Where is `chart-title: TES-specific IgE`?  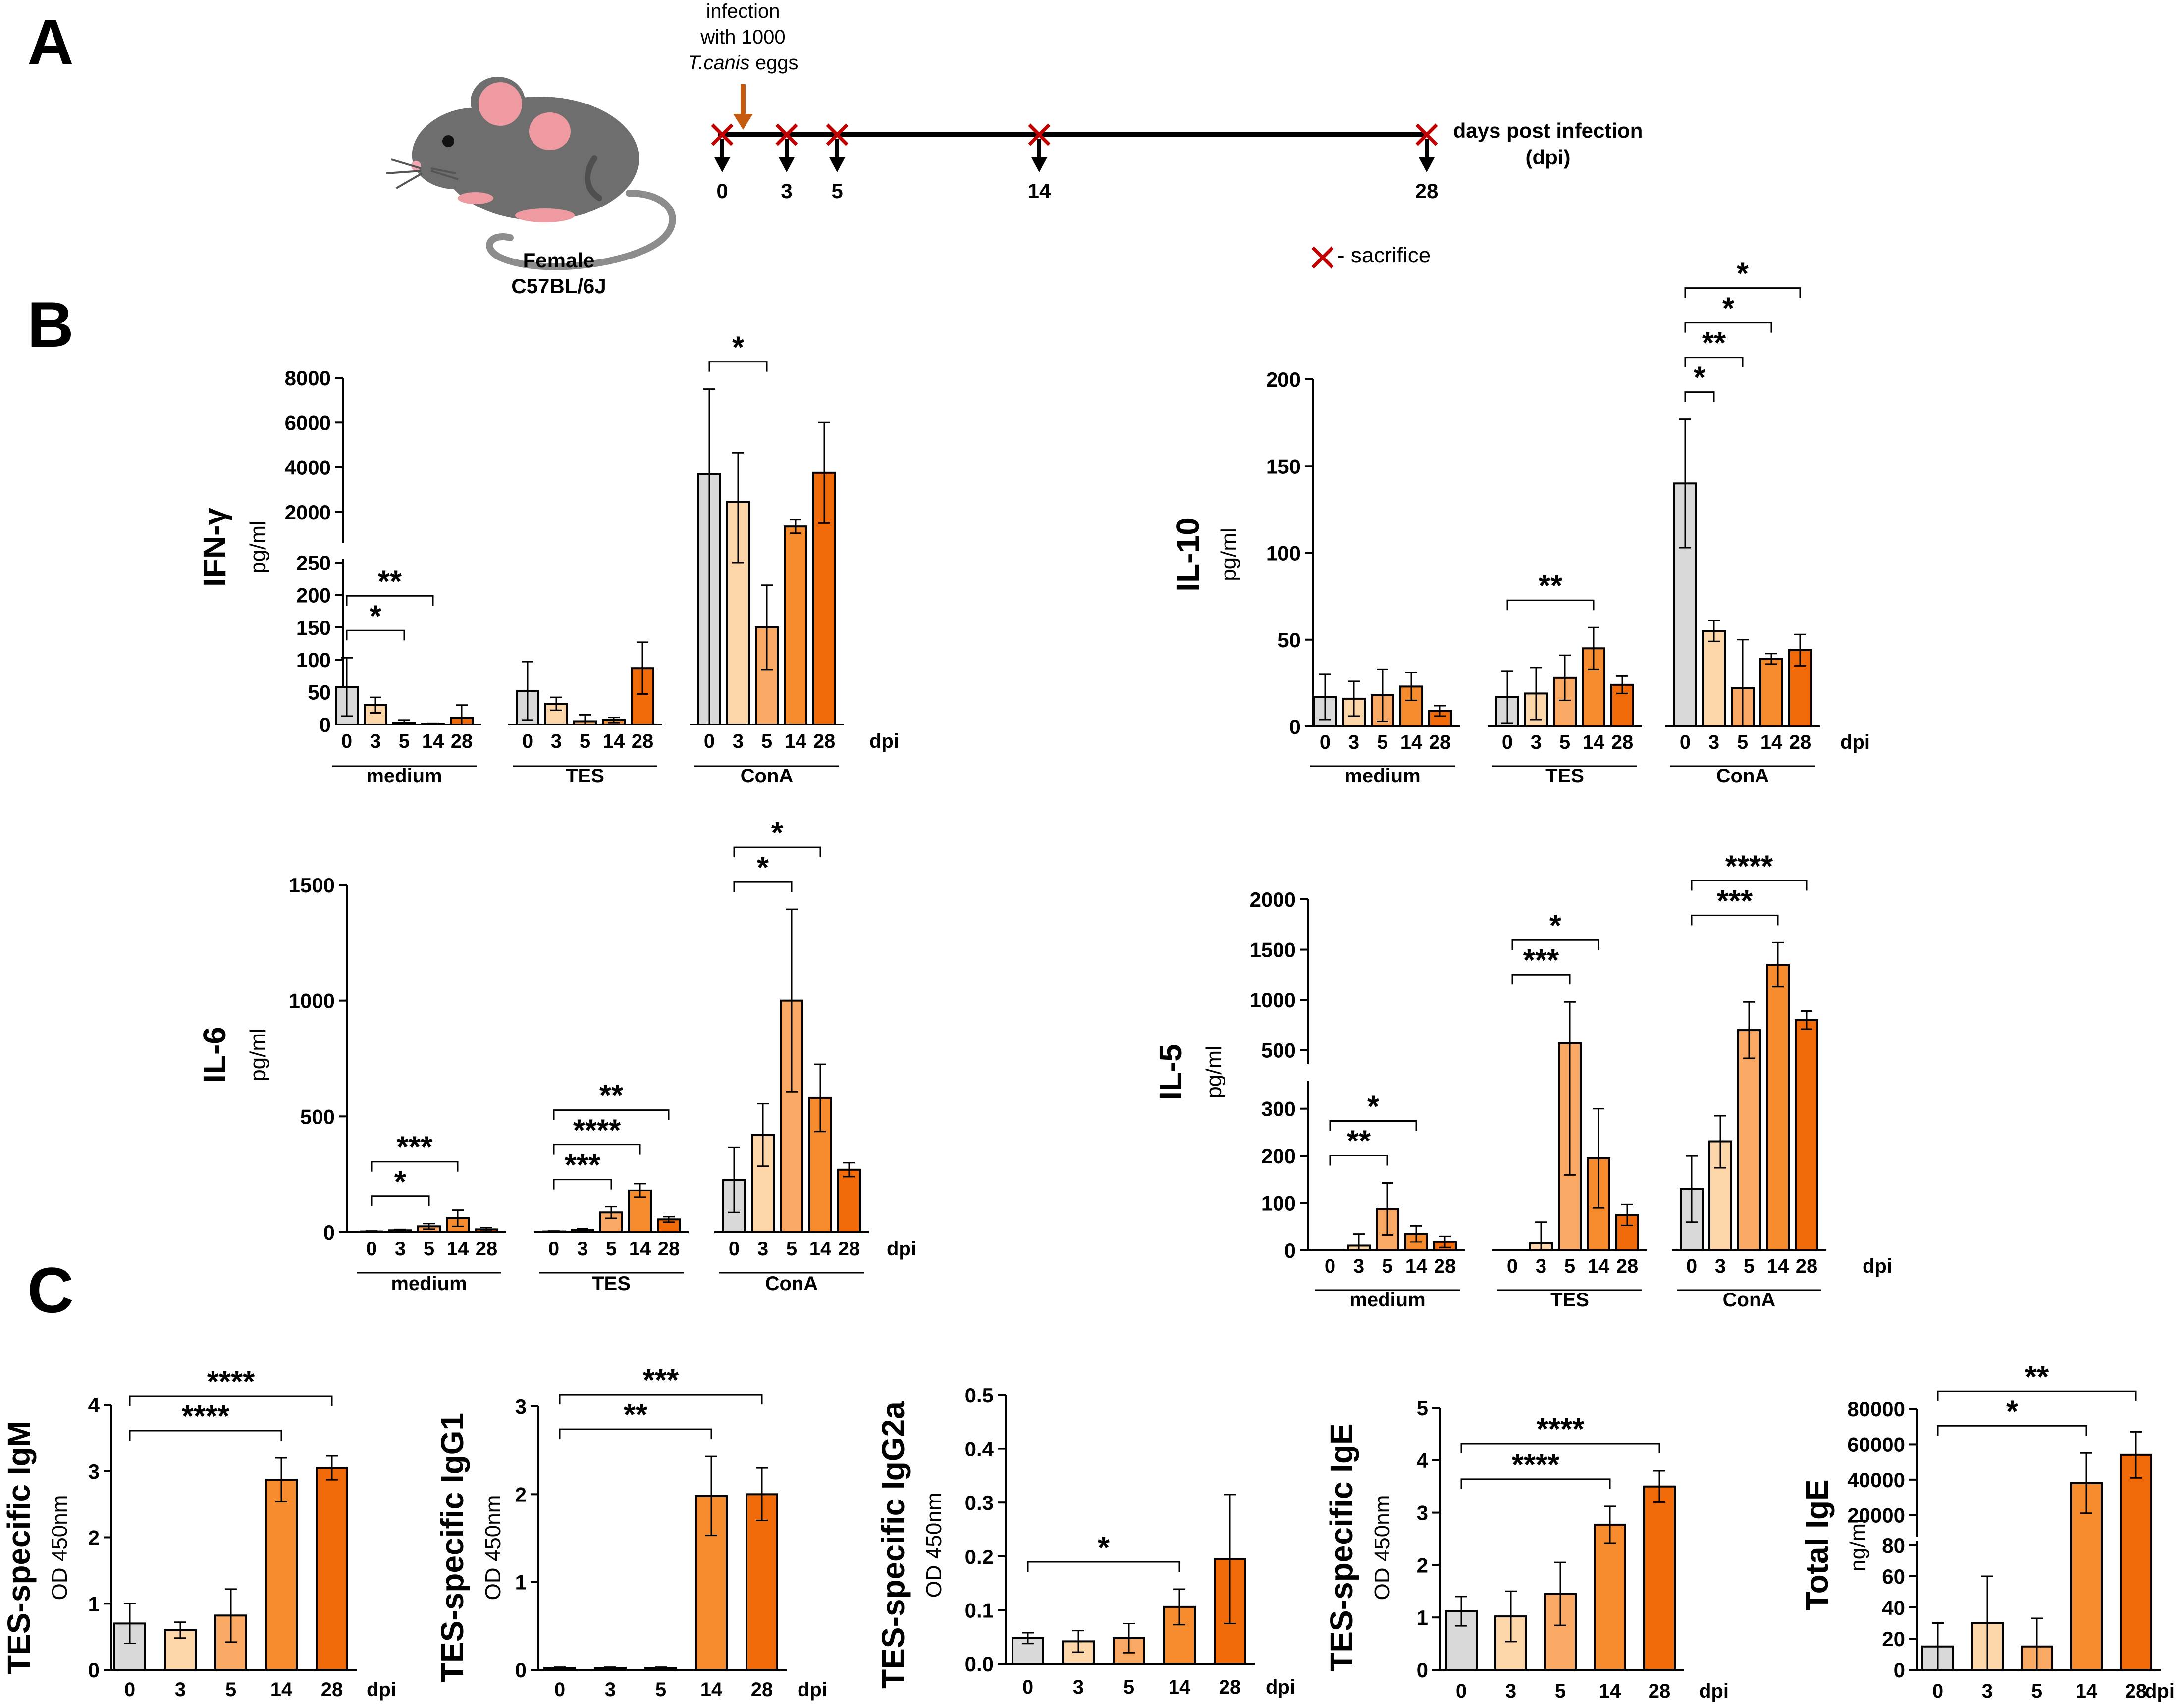 chart-title: TES-specific IgE is located at coordinates (1341, 1547).